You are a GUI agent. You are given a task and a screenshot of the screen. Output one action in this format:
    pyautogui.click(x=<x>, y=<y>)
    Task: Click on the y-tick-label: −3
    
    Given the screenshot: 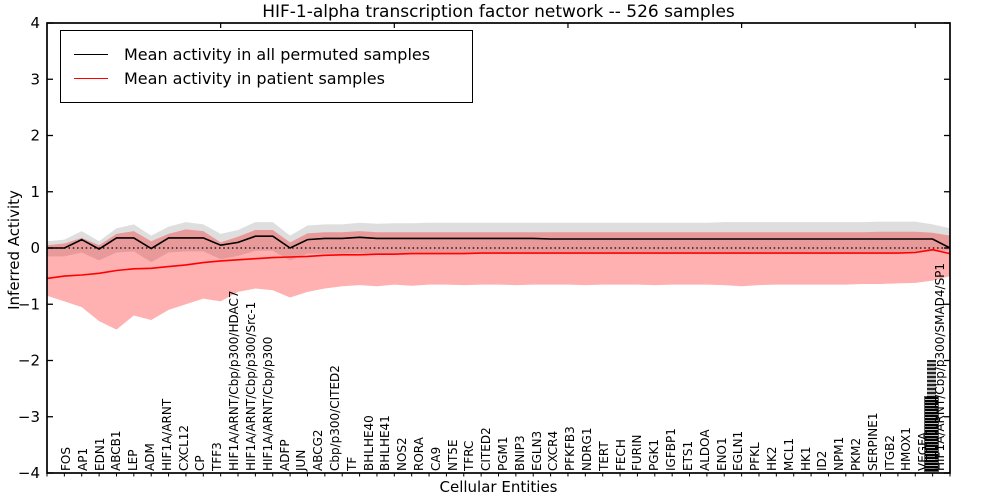 What is the action you would take?
    pyautogui.click(x=29, y=417)
    